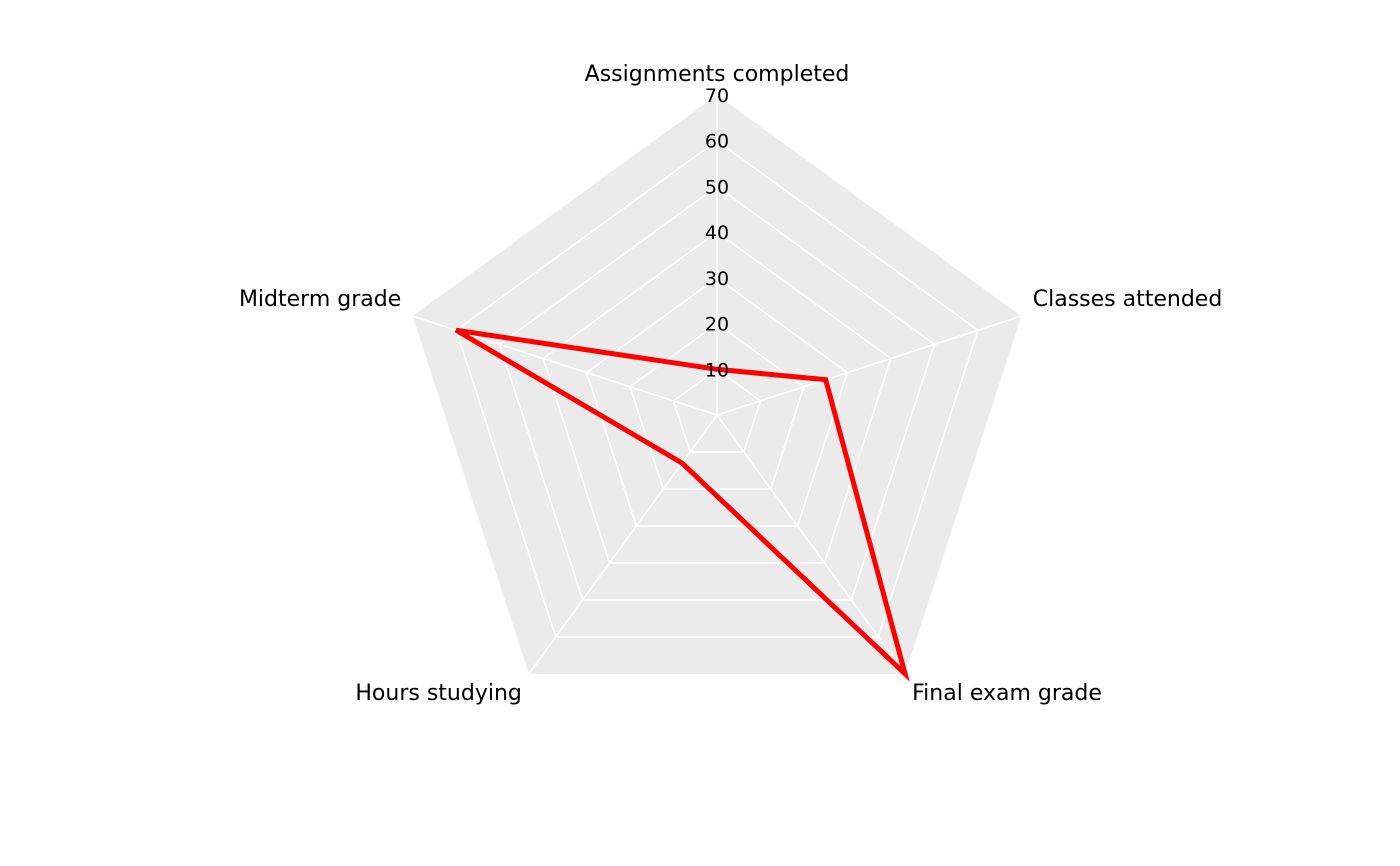 This screenshot has width=1400, height=866. I want to click on tick-label-40: 40, so click(717, 233).